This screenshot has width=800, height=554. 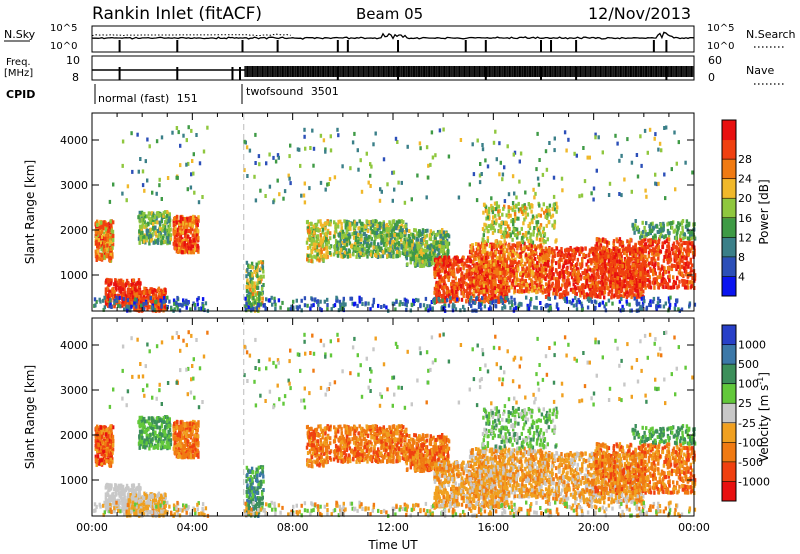 I want to click on power-echo-1993, so click(x=337, y=242).